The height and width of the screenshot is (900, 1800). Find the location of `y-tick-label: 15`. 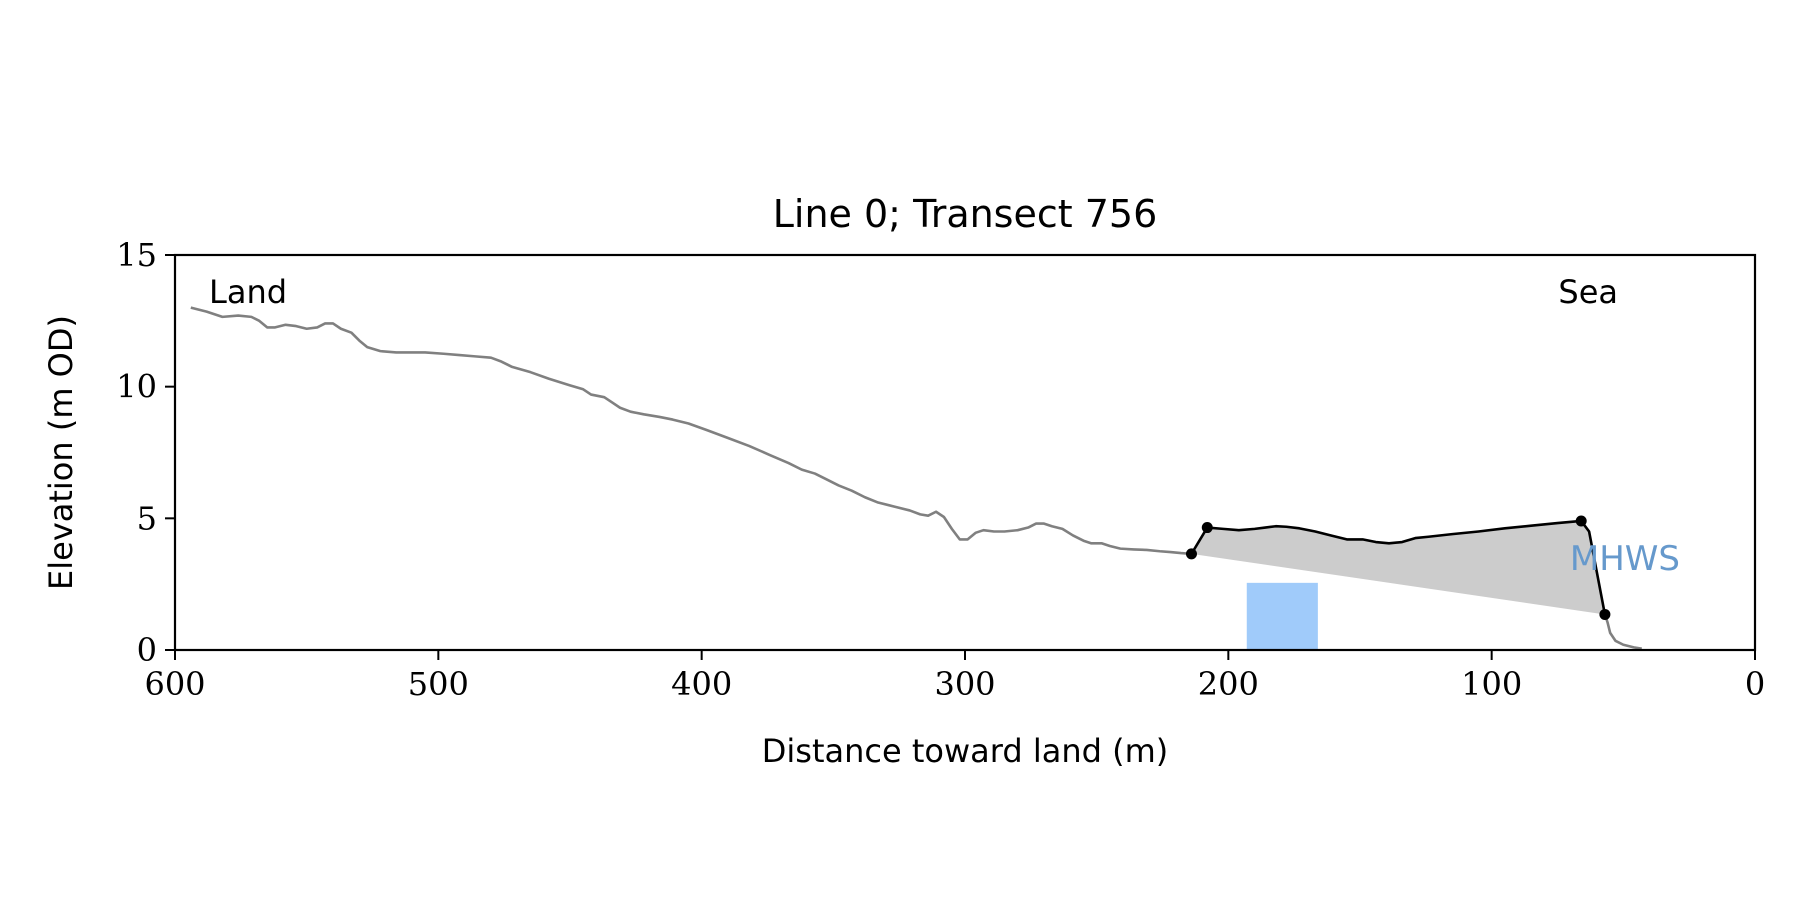

y-tick-label: 15 is located at coordinates (136, 255).